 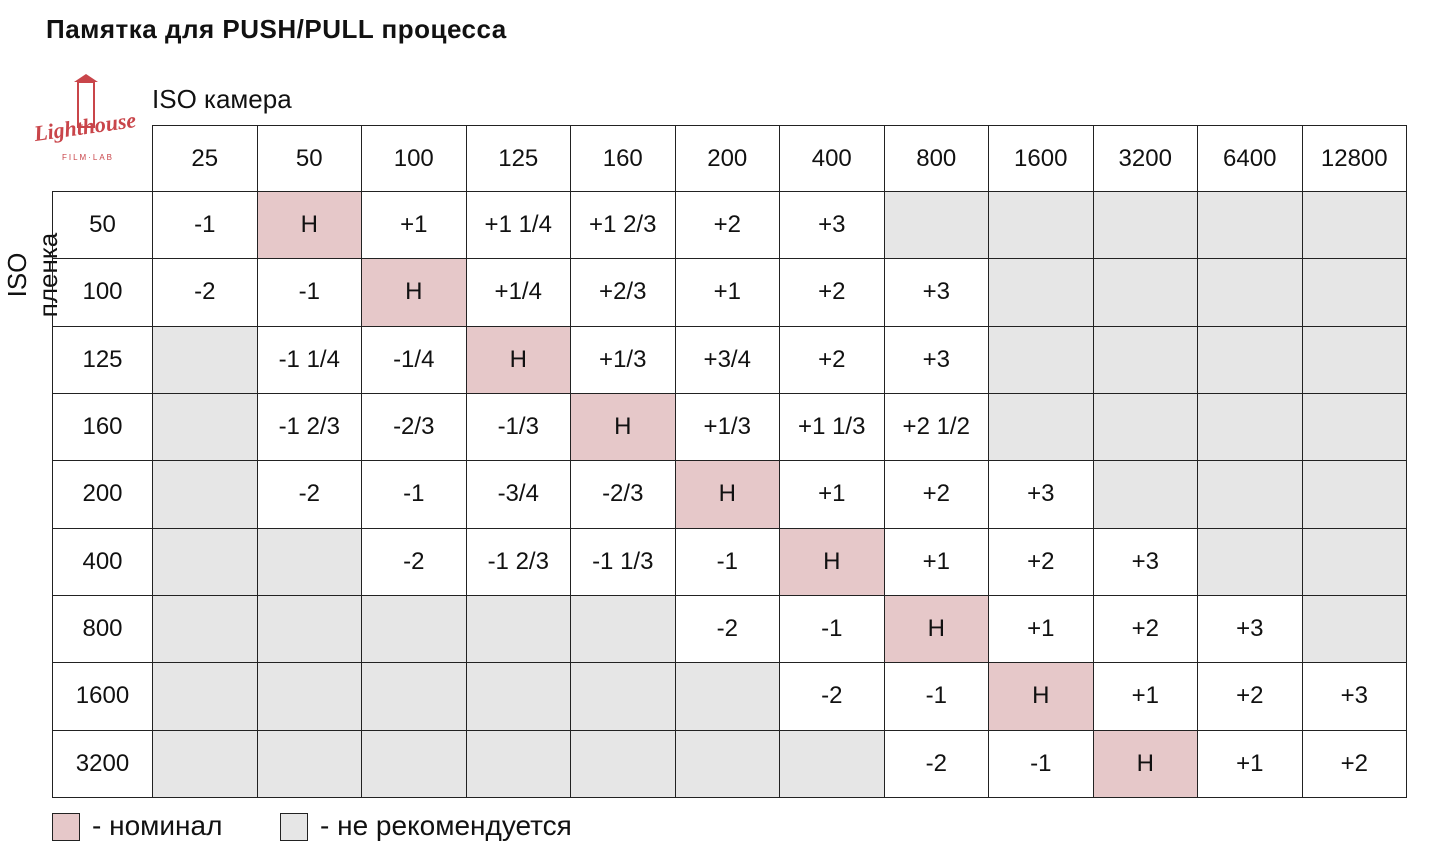 What do you see at coordinates (414, 158) in the screenshot?
I see `column-header: 100` at bounding box center [414, 158].